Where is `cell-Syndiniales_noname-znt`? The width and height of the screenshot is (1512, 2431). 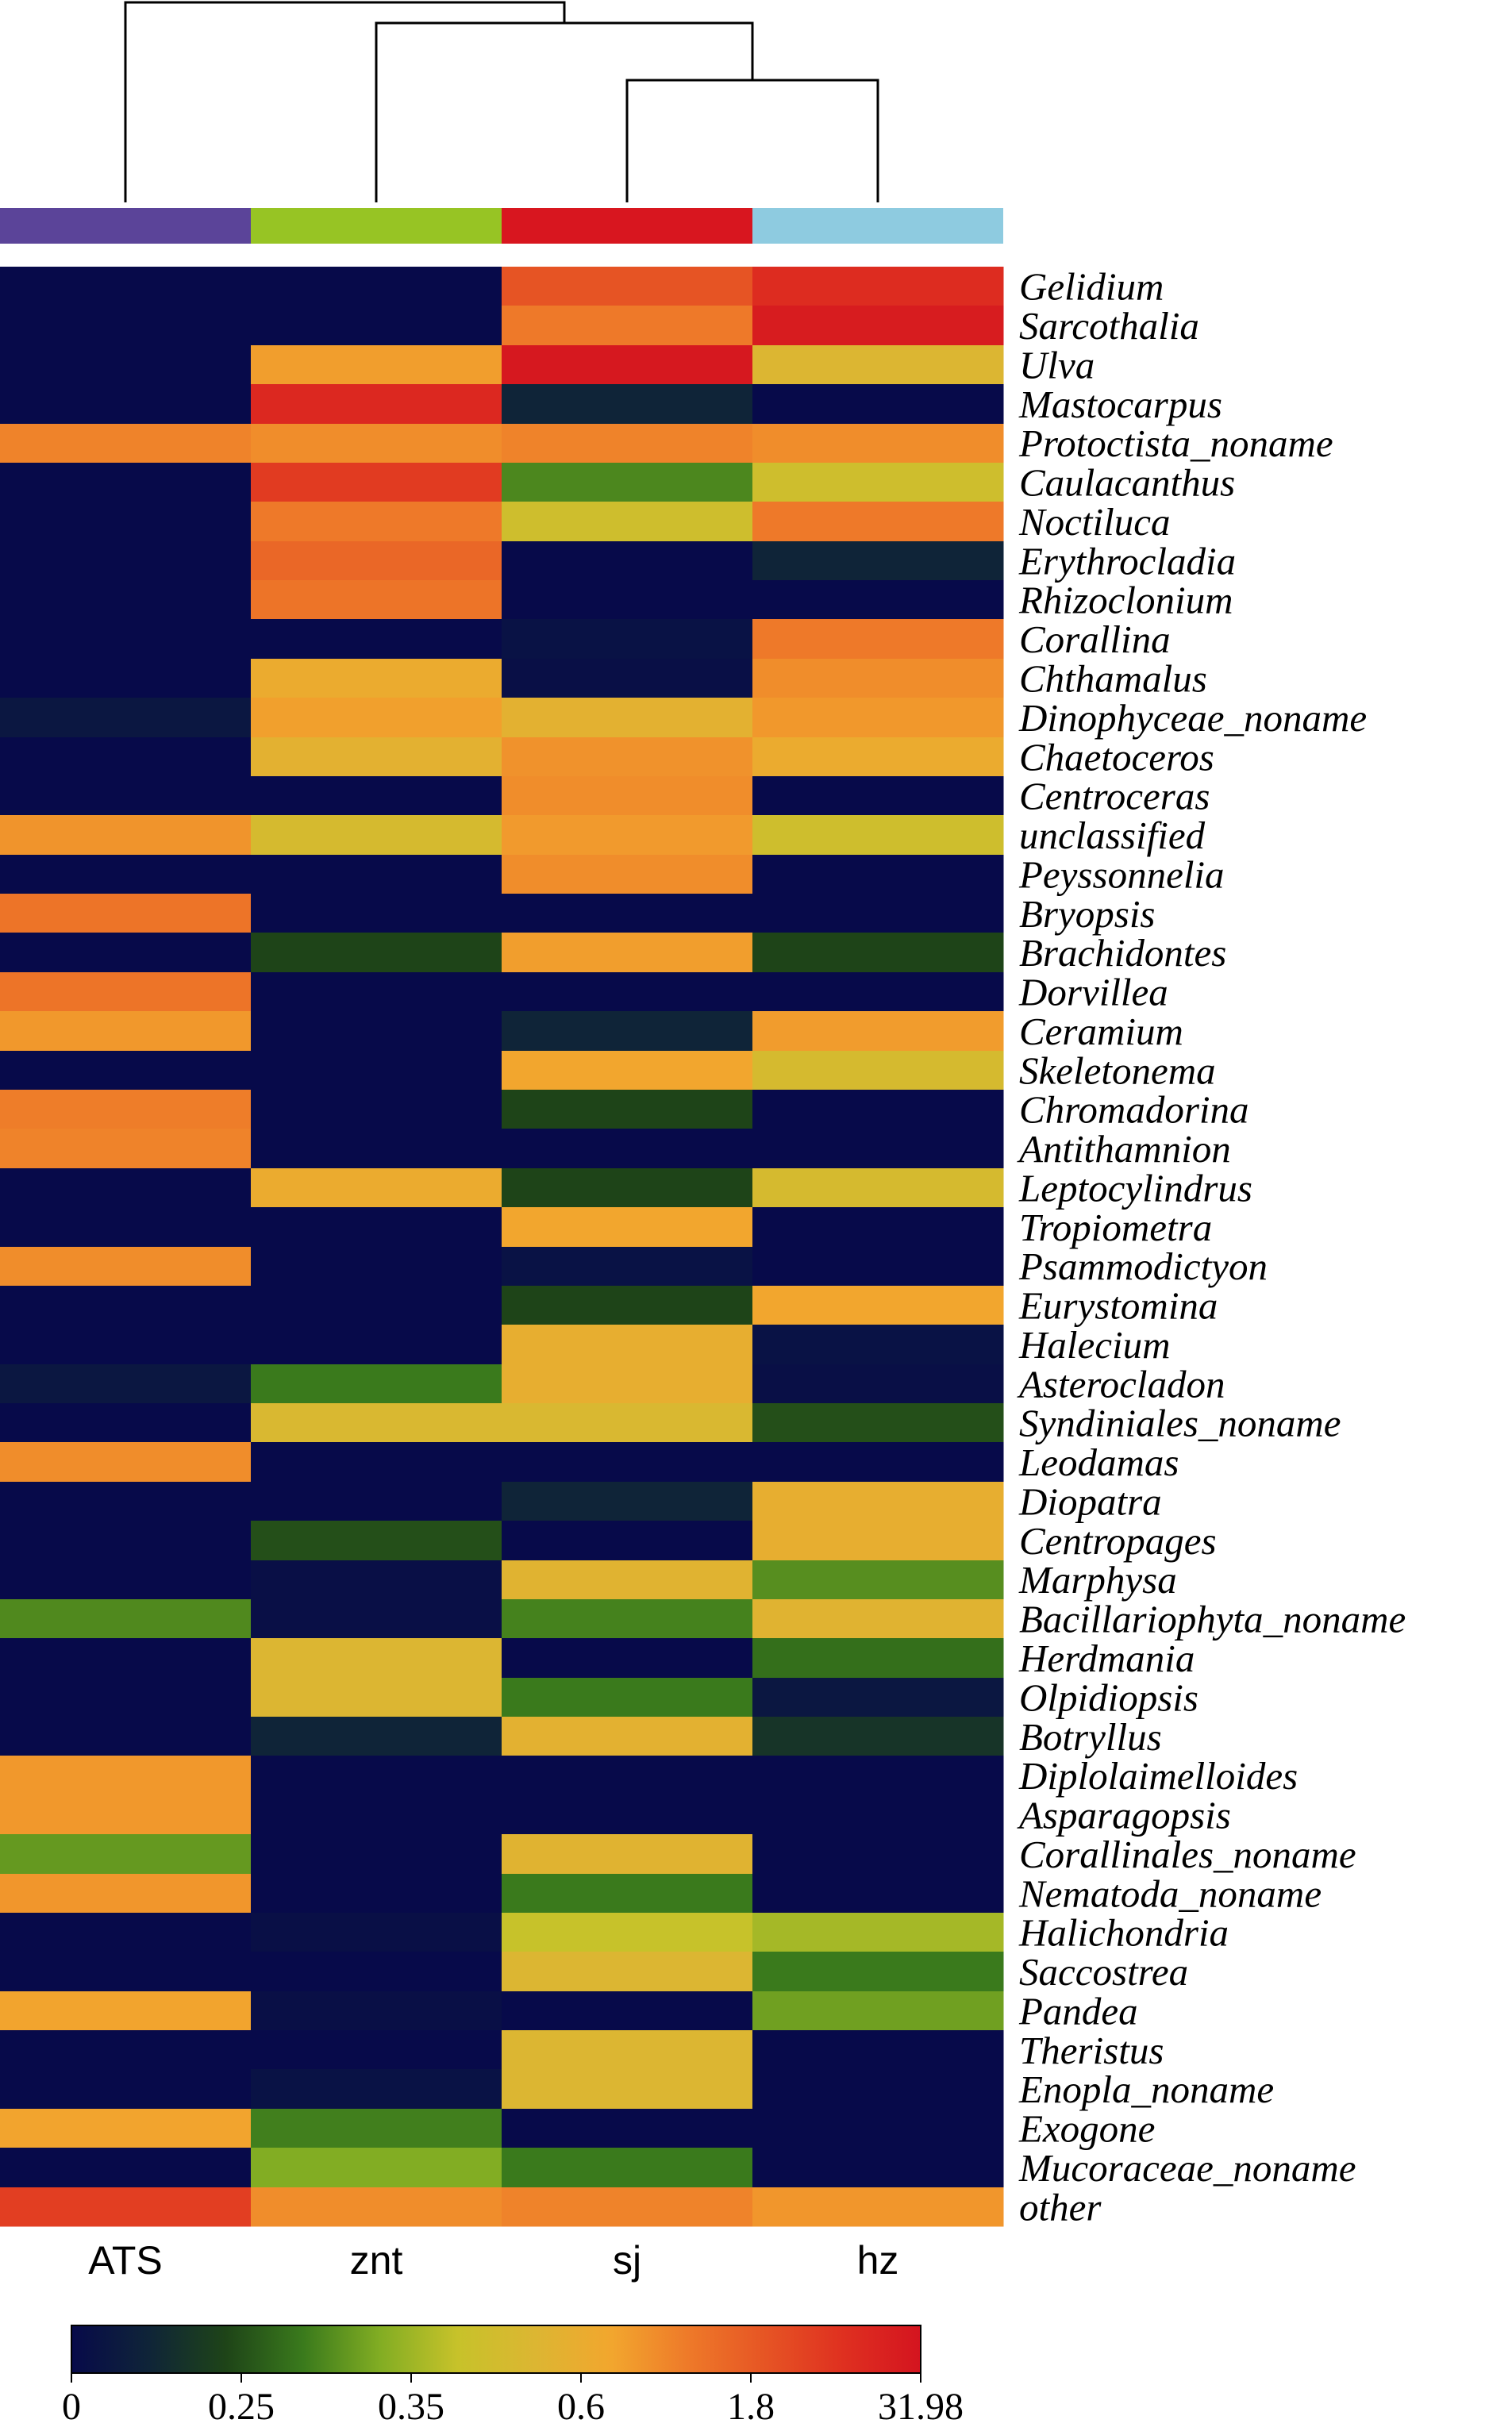
cell-Syndiniales_noname-znt is located at coordinates (376, 1423).